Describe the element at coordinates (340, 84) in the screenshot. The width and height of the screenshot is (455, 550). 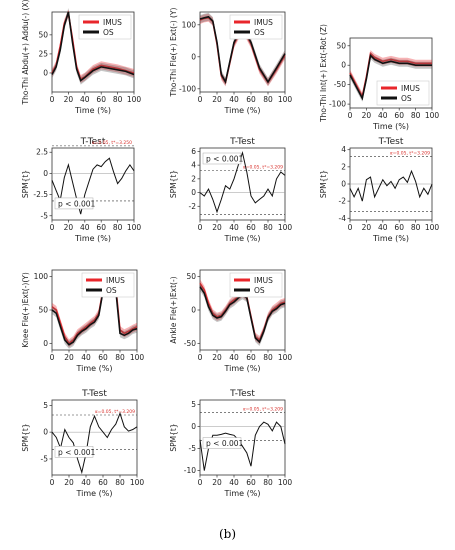
I see `y-tick-label: -50` at that location.